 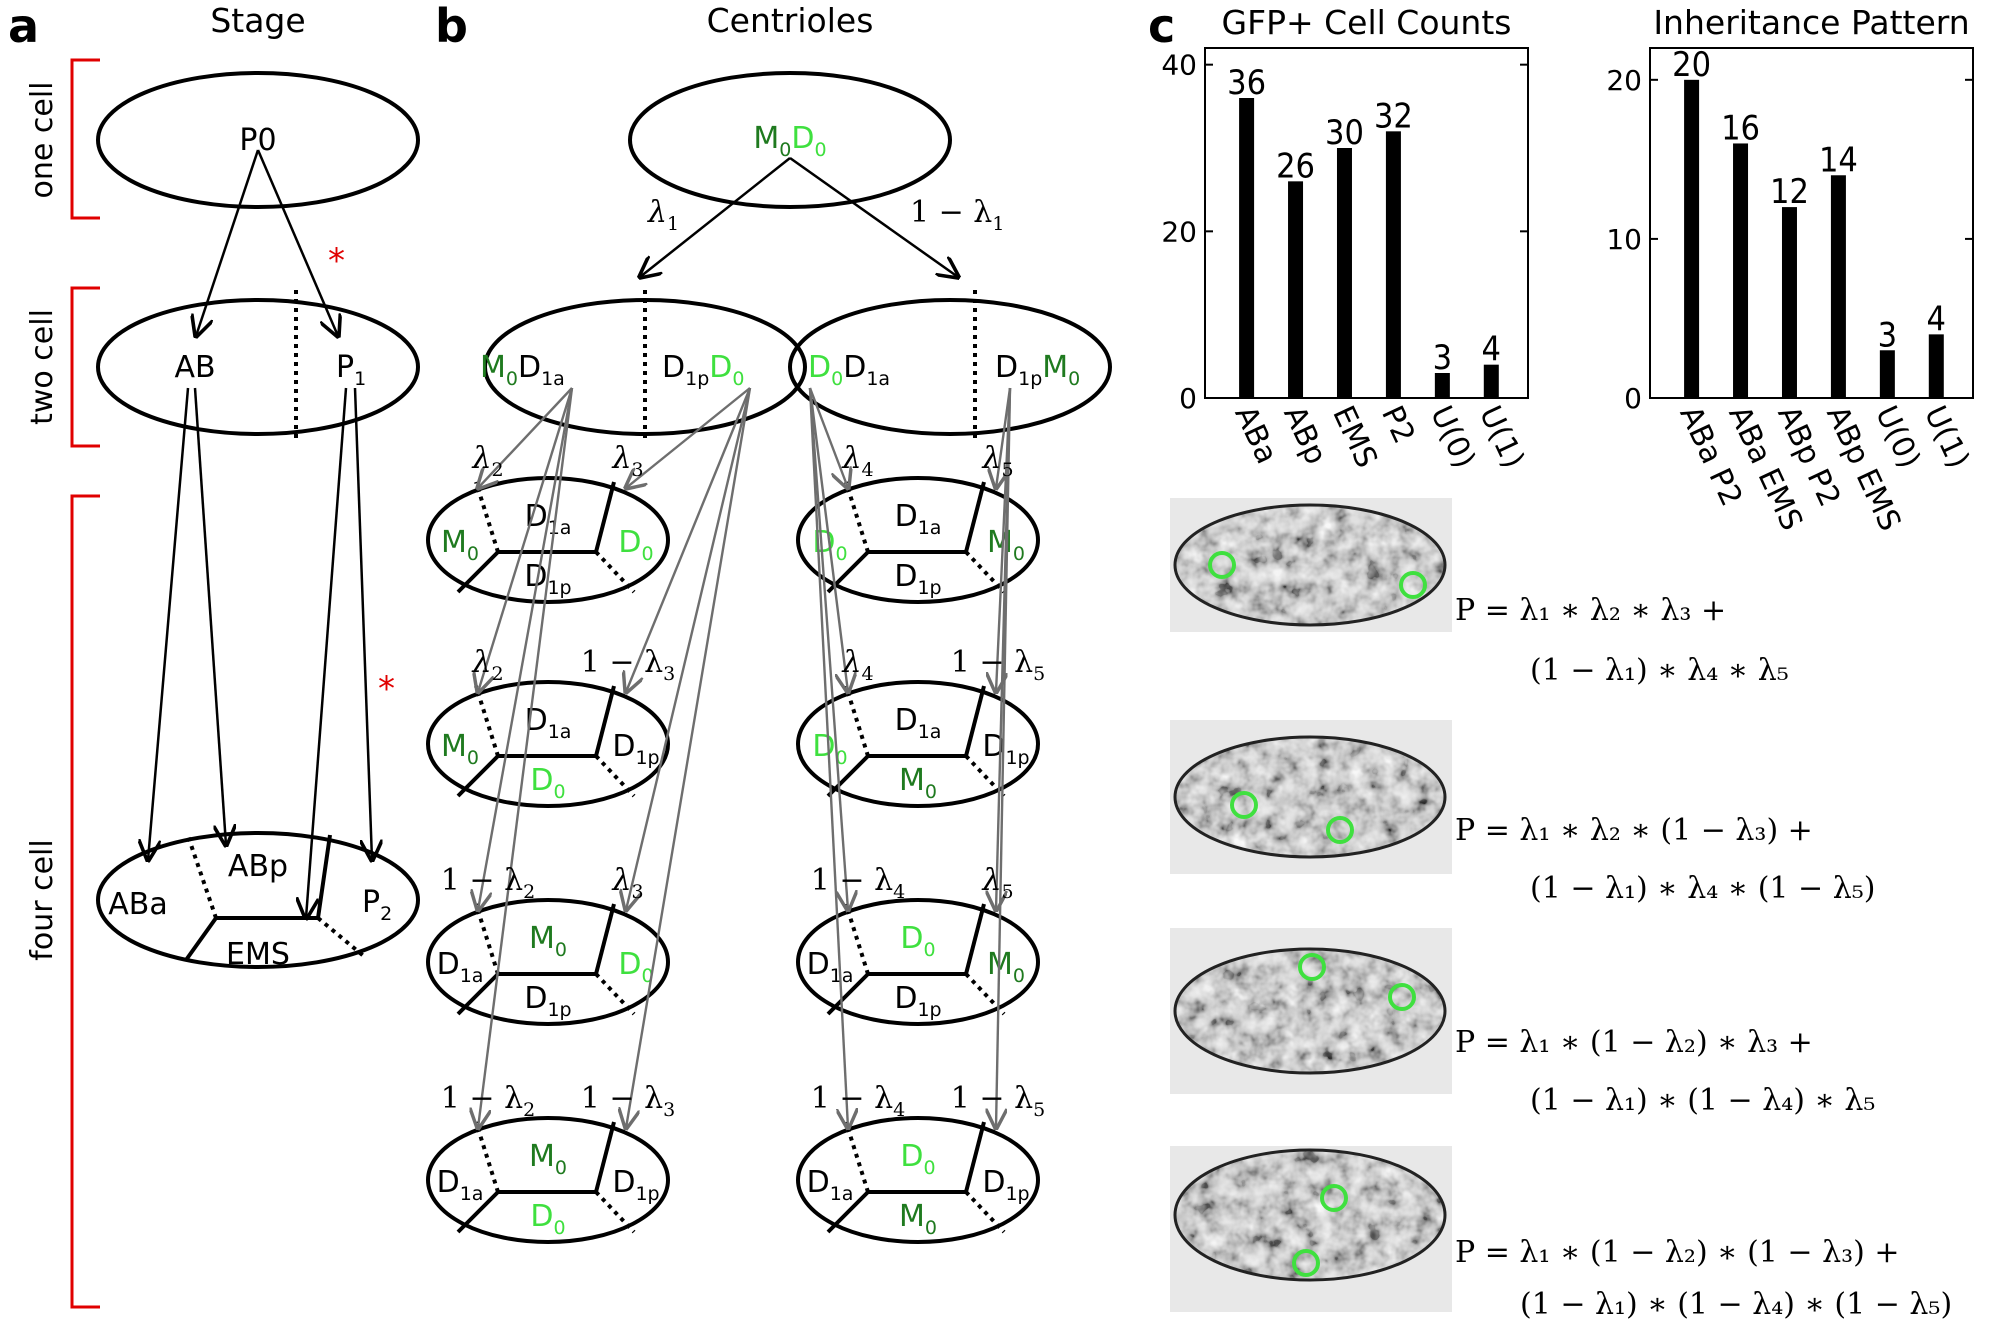 What do you see at coordinates (324, 876) in the screenshot?
I see `four-cell-wall-r` at bounding box center [324, 876].